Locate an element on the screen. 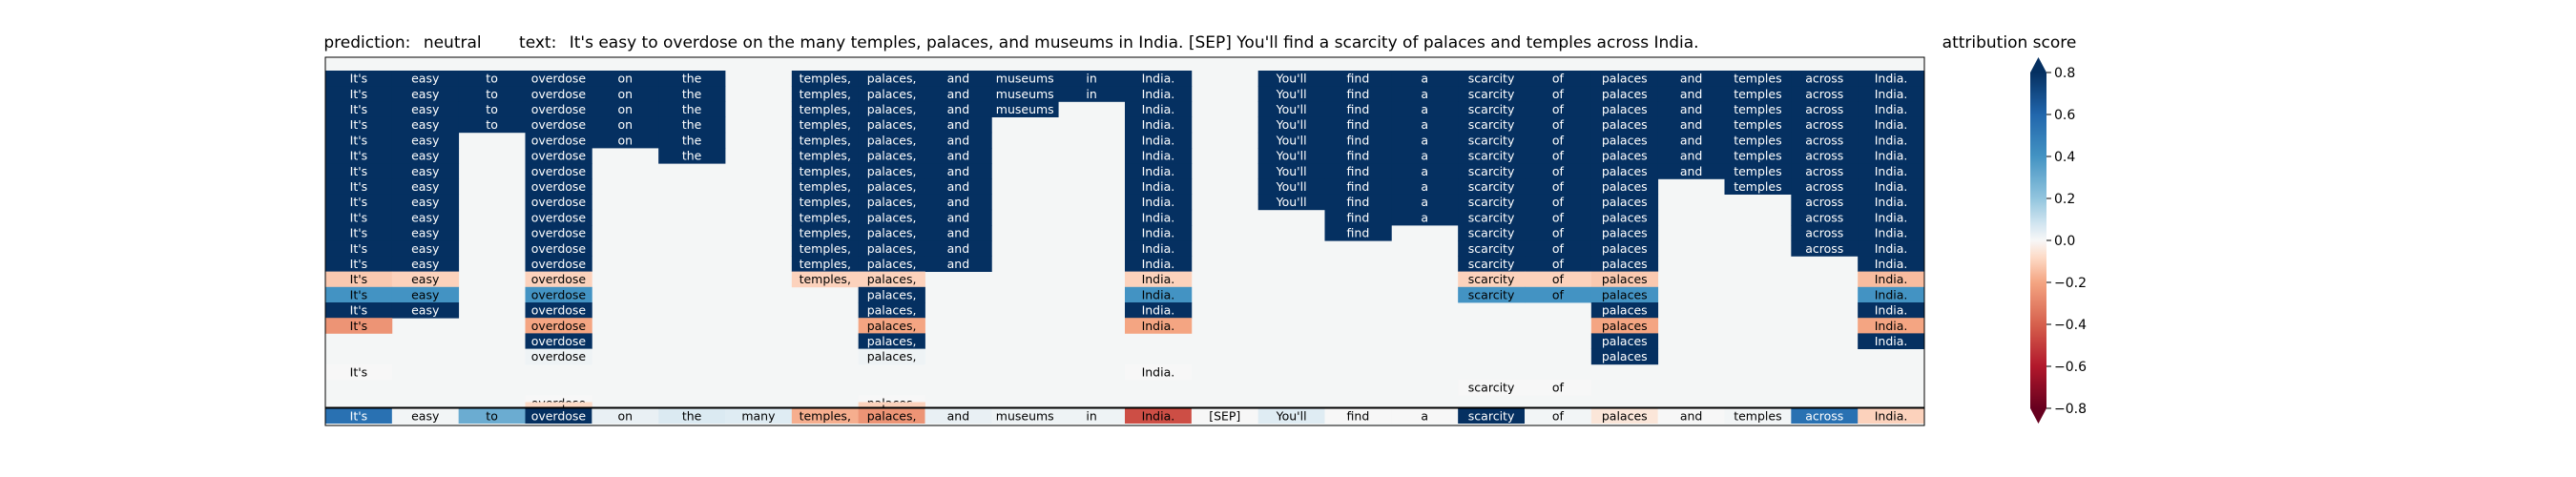 Image resolution: width=2576 pixels, height=477 pixels. colorbar-label: attribution score is located at coordinates (2009, 42).